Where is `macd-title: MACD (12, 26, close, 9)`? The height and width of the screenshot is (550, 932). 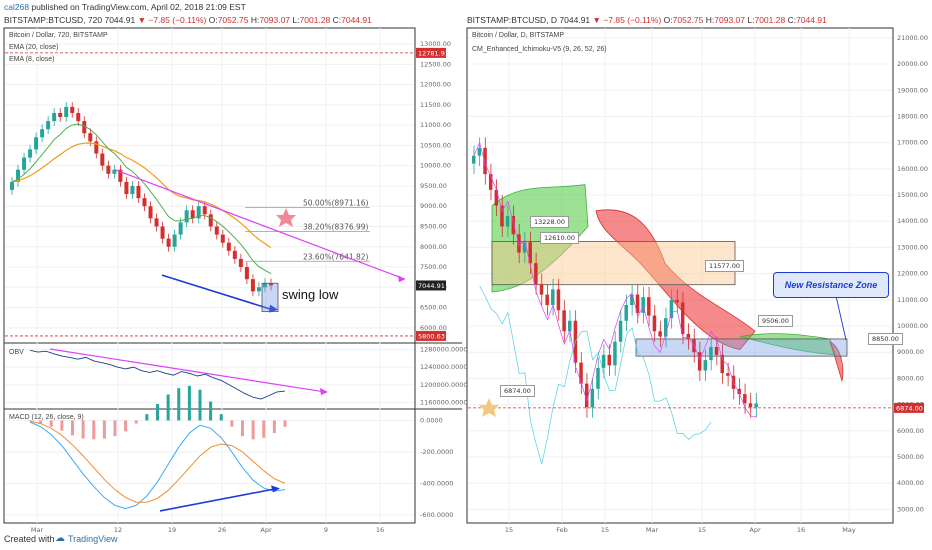 macd-title: MACD (12, 26, close, 9) is located at coordinates (46, 417).